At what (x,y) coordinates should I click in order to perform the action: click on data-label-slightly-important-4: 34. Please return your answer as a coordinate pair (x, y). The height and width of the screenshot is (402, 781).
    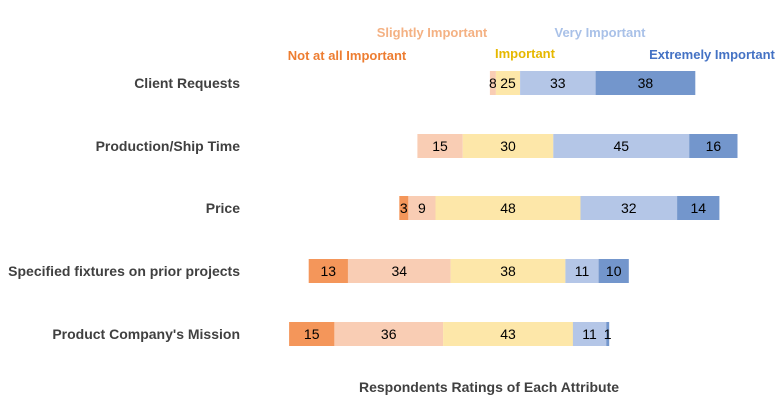
    Looking at the image, I should click on (400, 271).